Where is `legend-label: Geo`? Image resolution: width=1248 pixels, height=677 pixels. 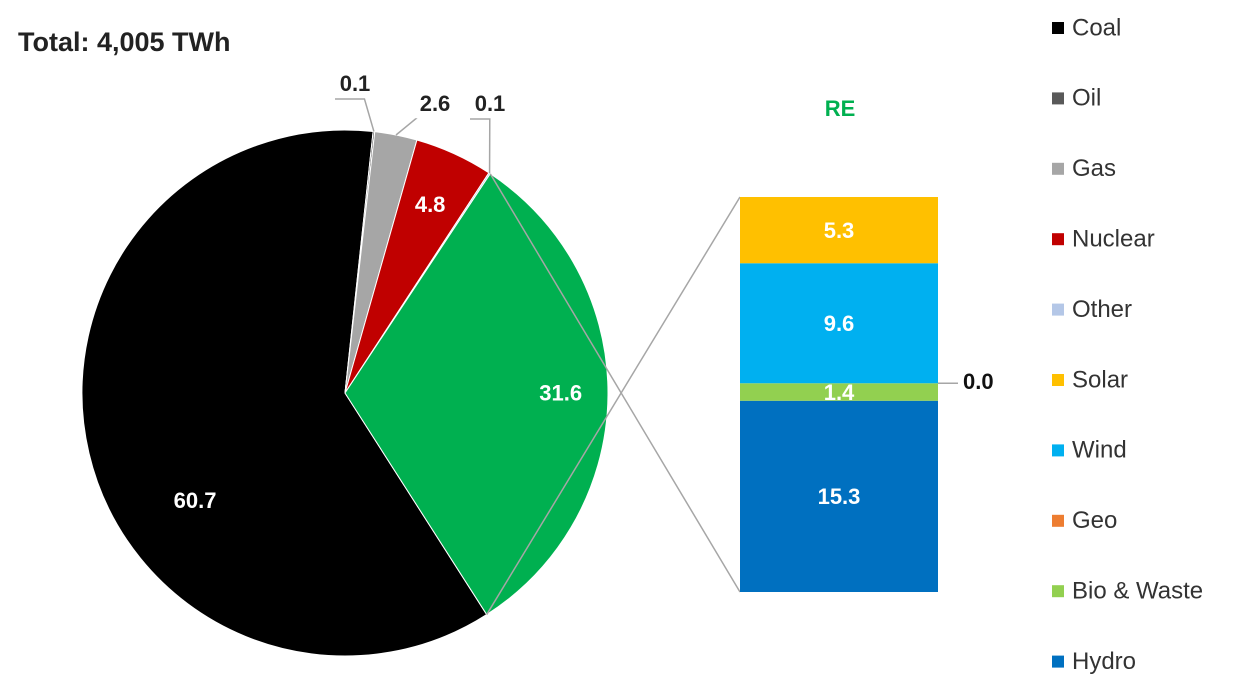
legend-label: Geo is located at coordinates (1094, 520).